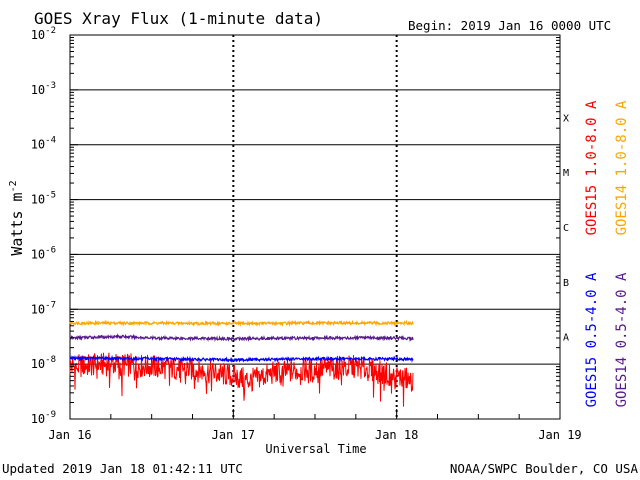 Image resolution: width=640 pixels, height=480 pixels. I want to click on x-tick-label: Jan 18, so click(396, 435).